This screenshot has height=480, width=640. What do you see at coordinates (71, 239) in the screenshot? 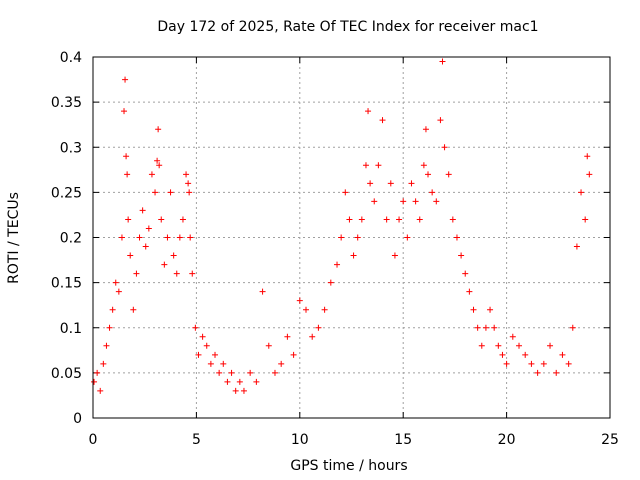
I see `y-tick-label: 0.2` at bounding box center [71, 239].